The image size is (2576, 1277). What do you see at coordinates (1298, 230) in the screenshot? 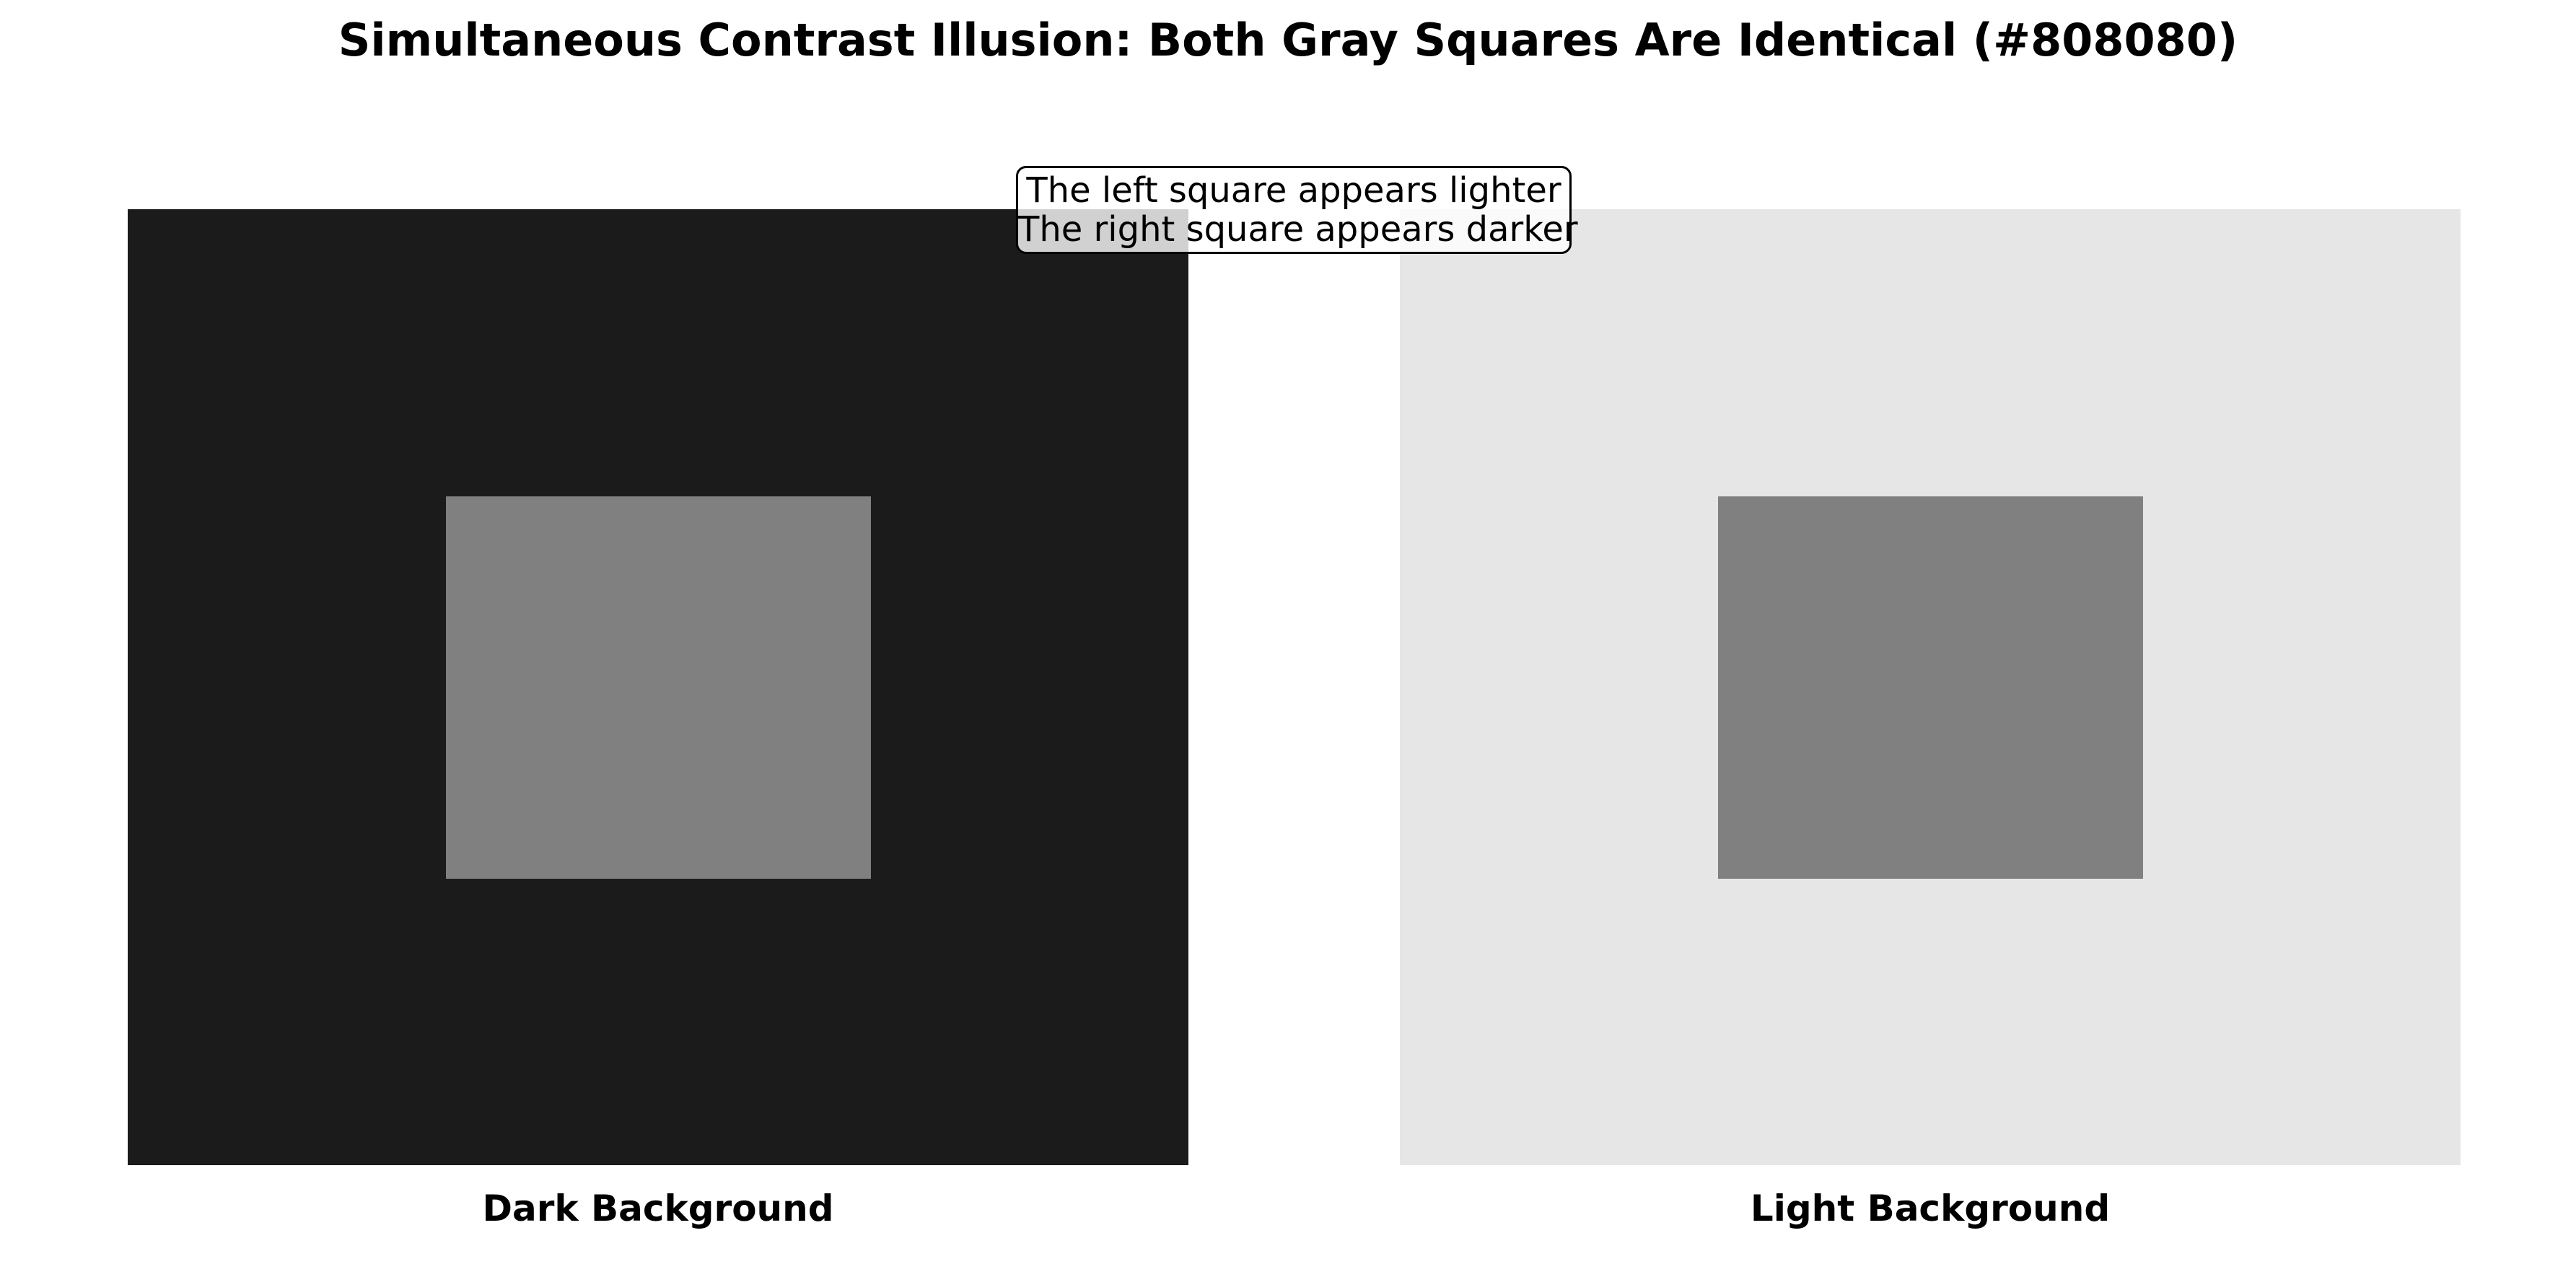
I see `annotation-line-right: The right square appears darker` at bounding box center [1298, 230].